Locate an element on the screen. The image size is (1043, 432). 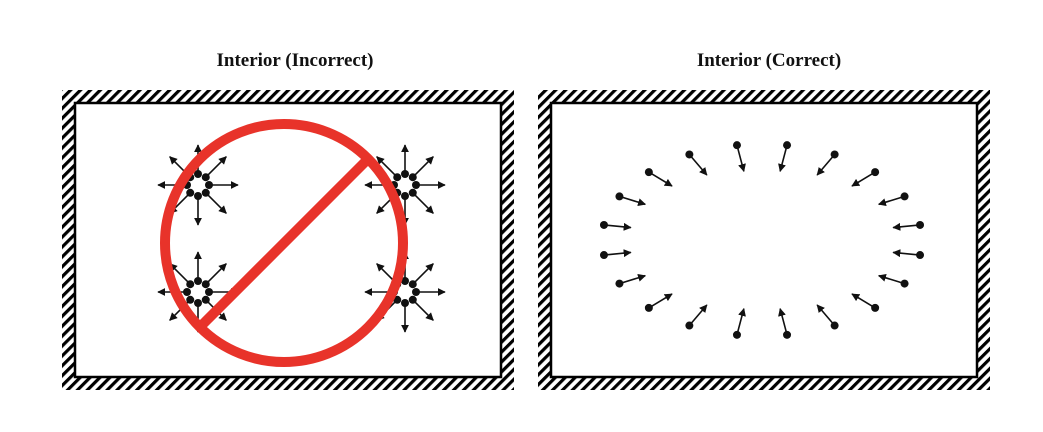
panel-title-incorrect: Interior (Incorrect) is located at coordinates (295, 60).